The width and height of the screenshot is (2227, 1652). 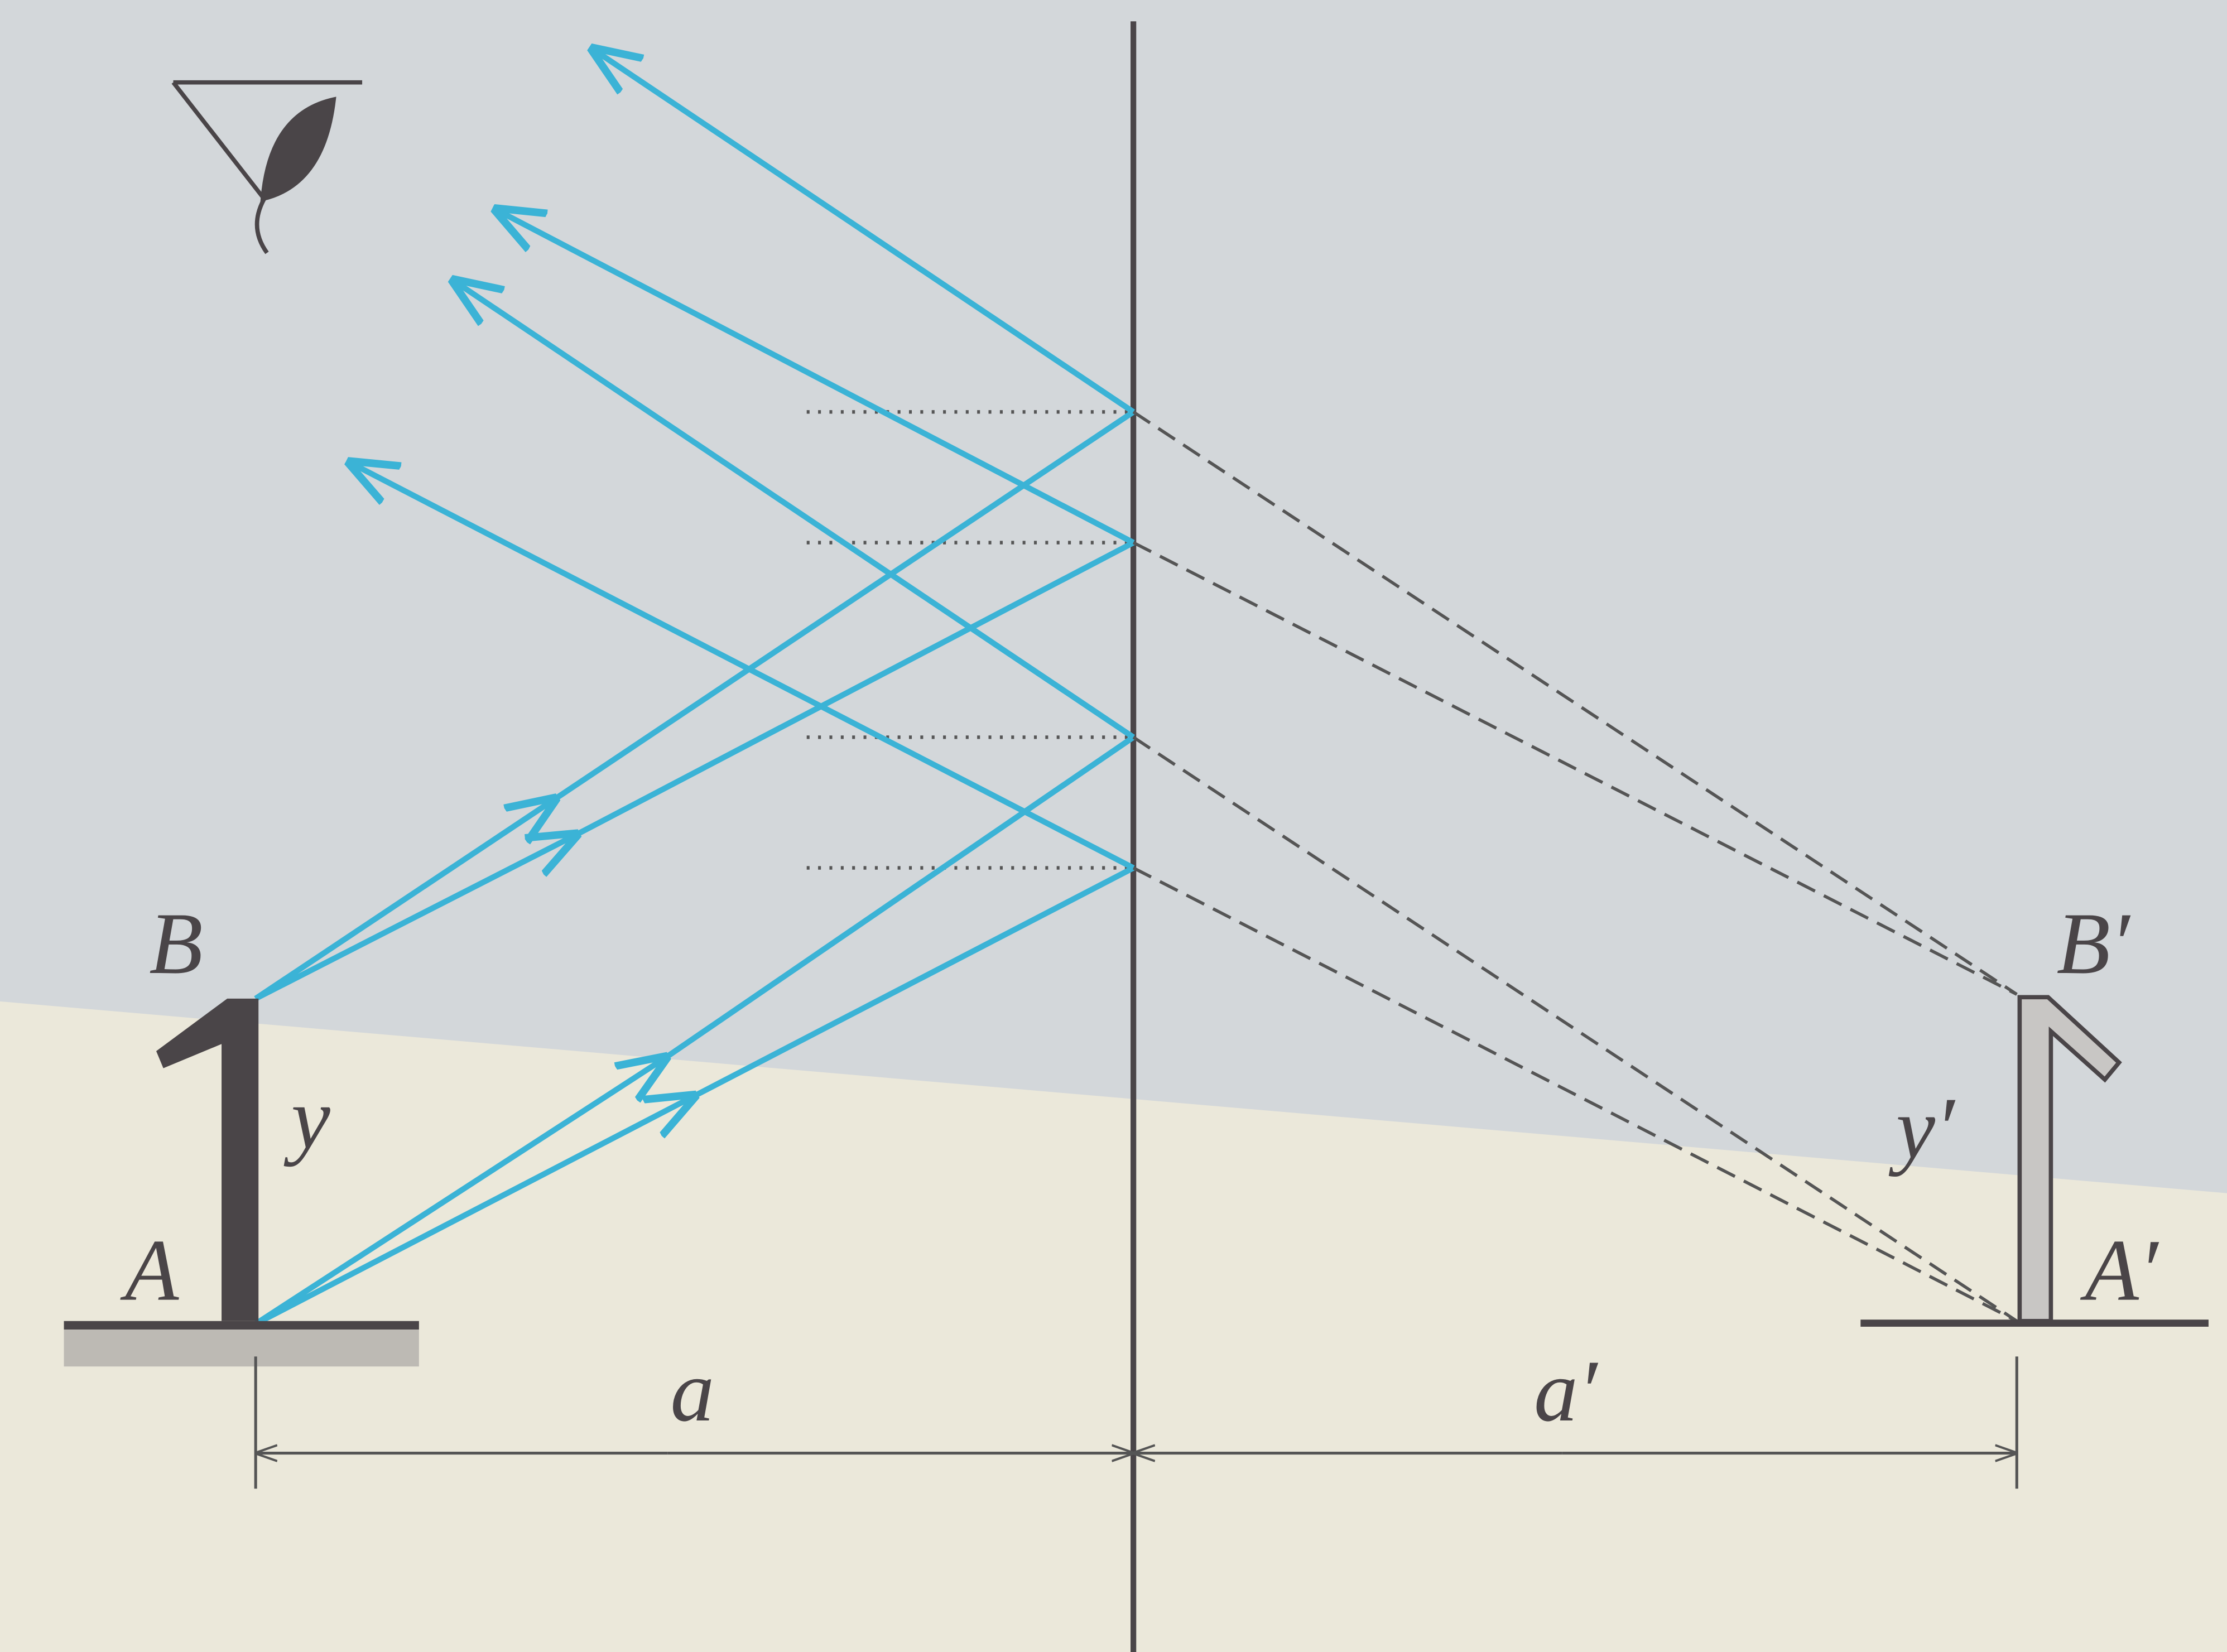 What do you see at coordinates (692, 1391) in the screenshot?
I see `label-distance-a: a` at bounding box center [692, 1391].